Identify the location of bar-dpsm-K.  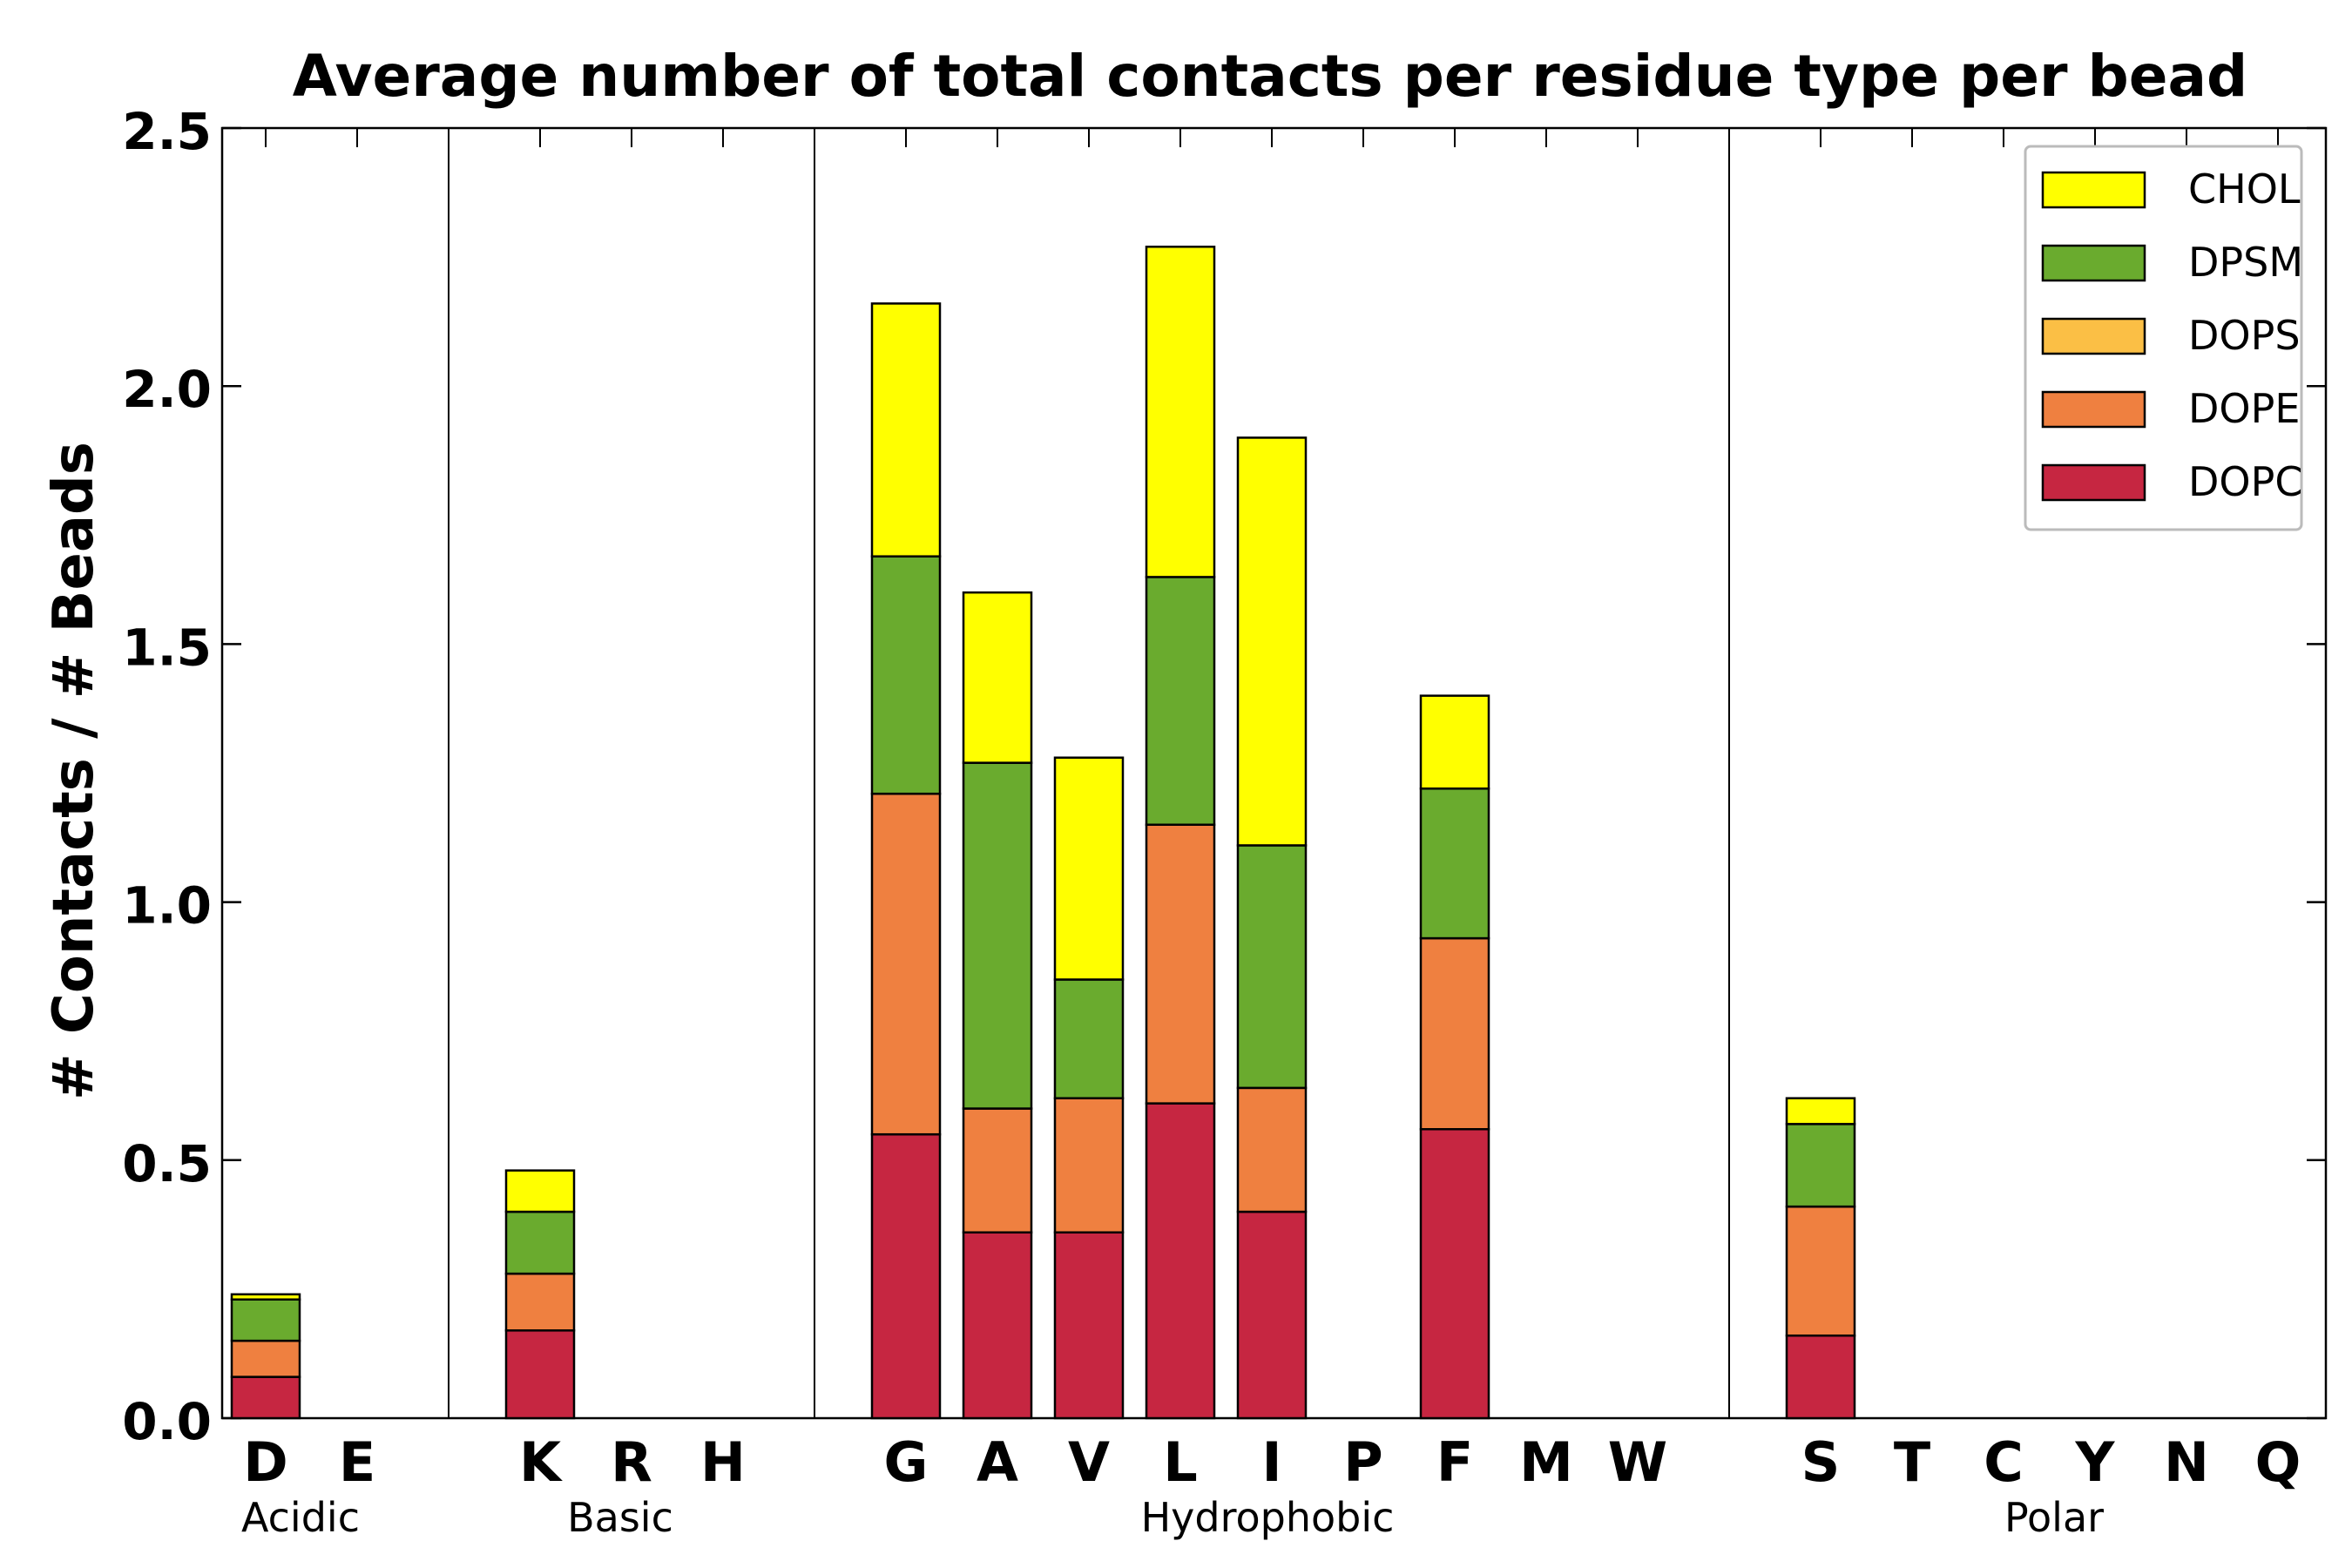
(540, 1242).